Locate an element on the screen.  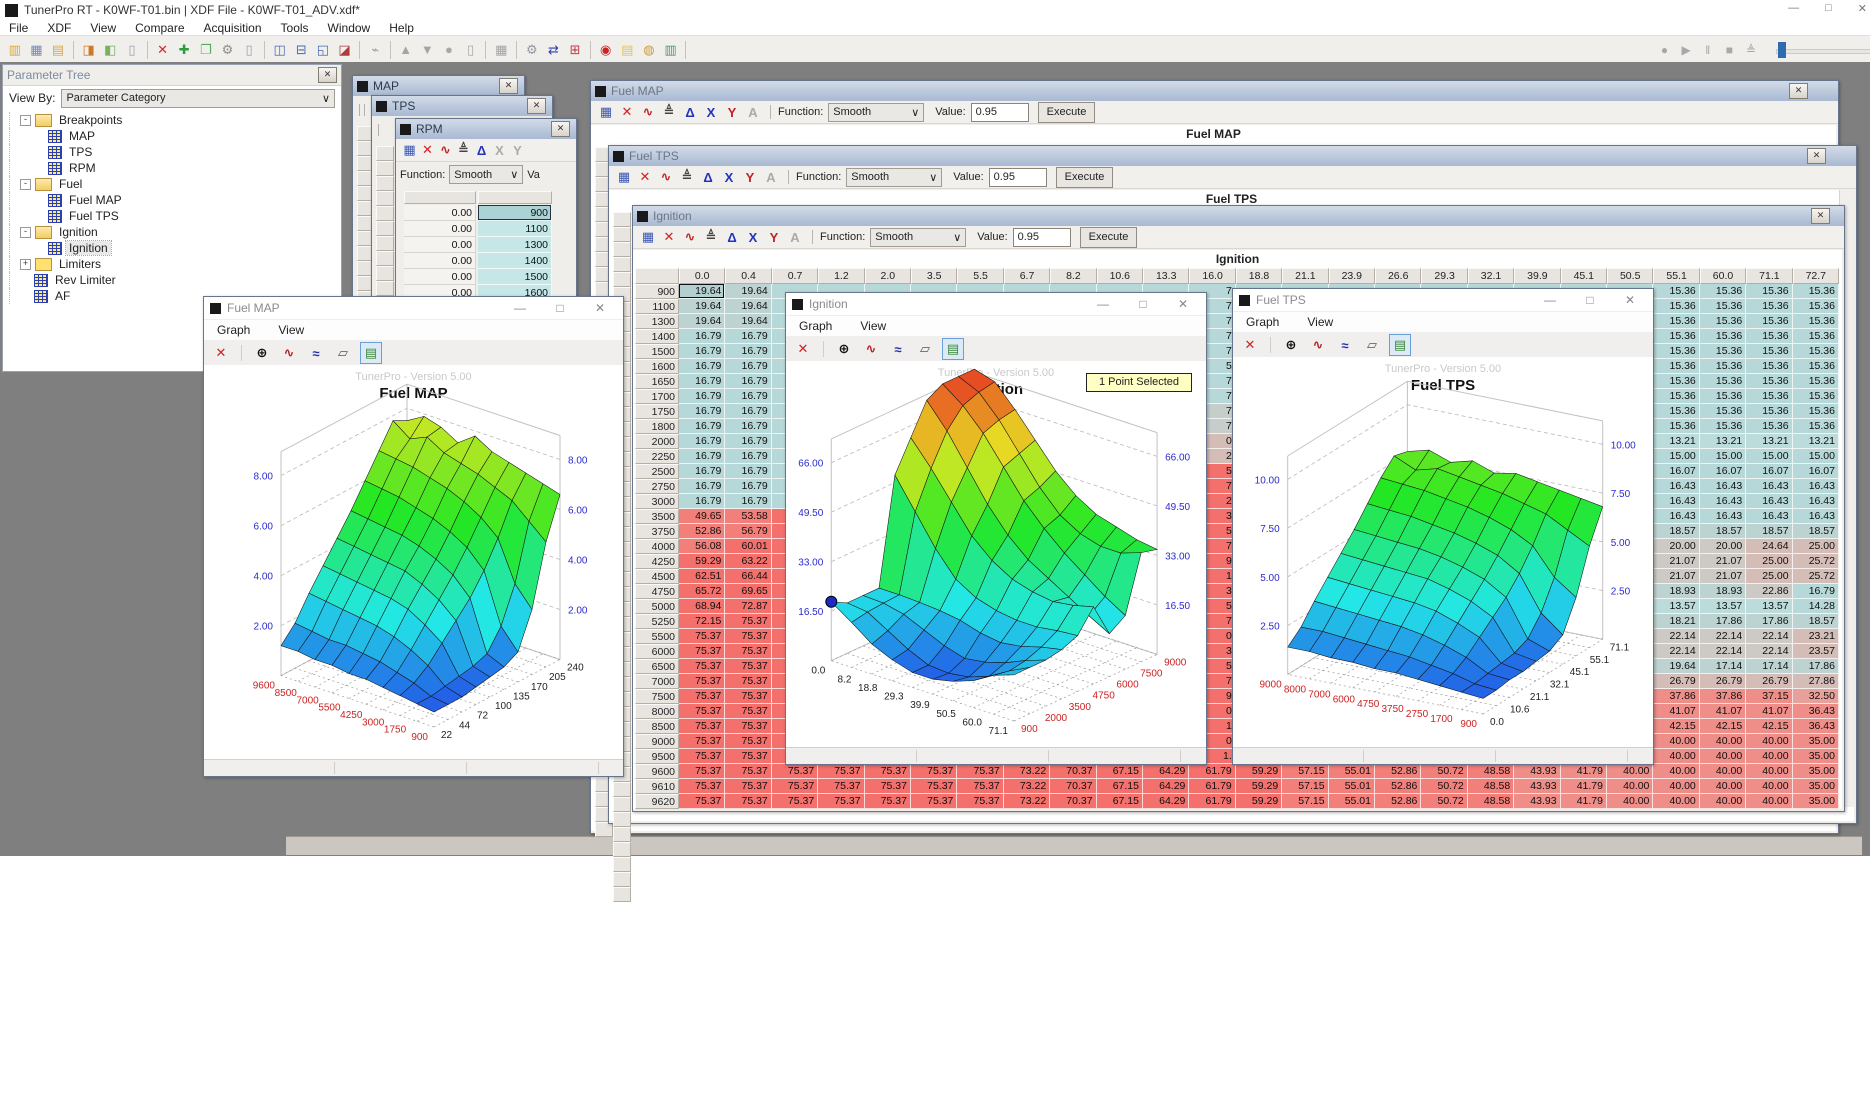
probe-icon: ⌁ is located at coordinates (375, 49).